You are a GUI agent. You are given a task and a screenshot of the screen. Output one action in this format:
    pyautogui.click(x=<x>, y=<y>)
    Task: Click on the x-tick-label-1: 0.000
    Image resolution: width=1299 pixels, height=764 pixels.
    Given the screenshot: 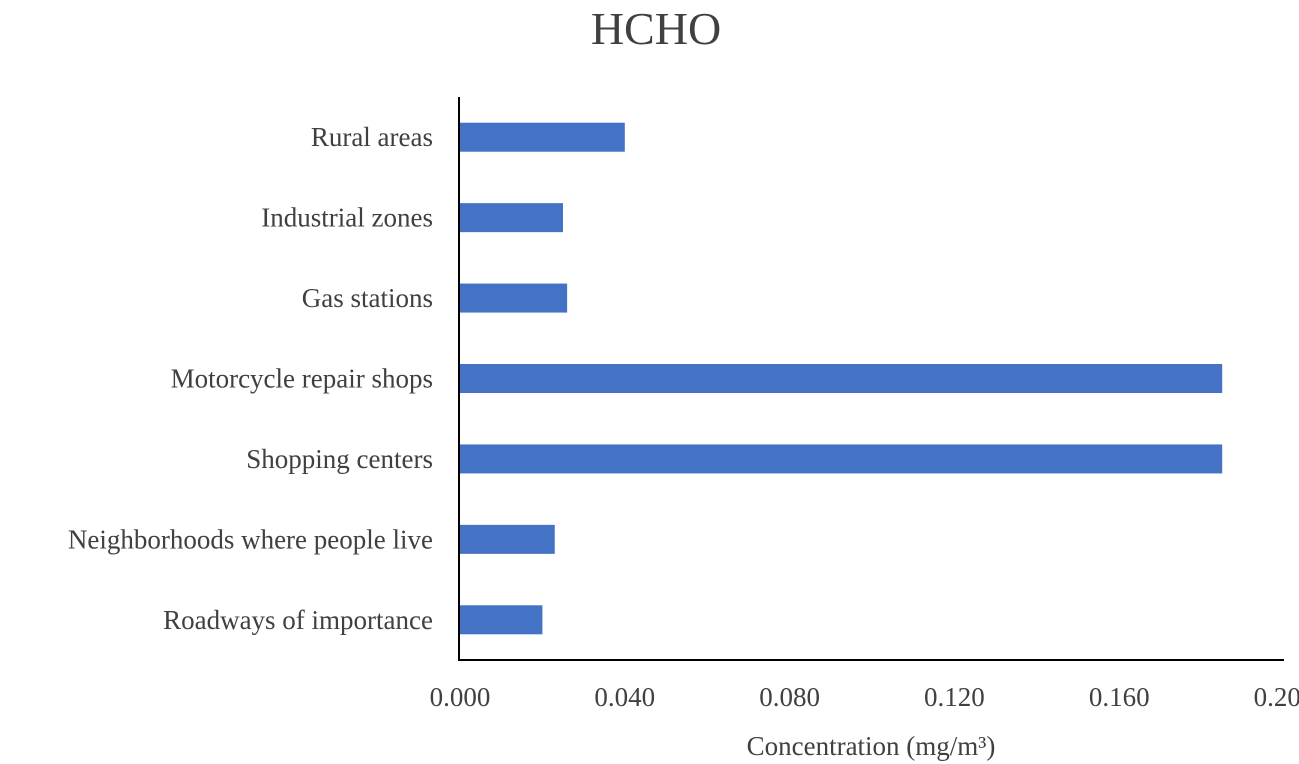 What is the action you would take?
    pyautogui.click(x=460, y=697)
    